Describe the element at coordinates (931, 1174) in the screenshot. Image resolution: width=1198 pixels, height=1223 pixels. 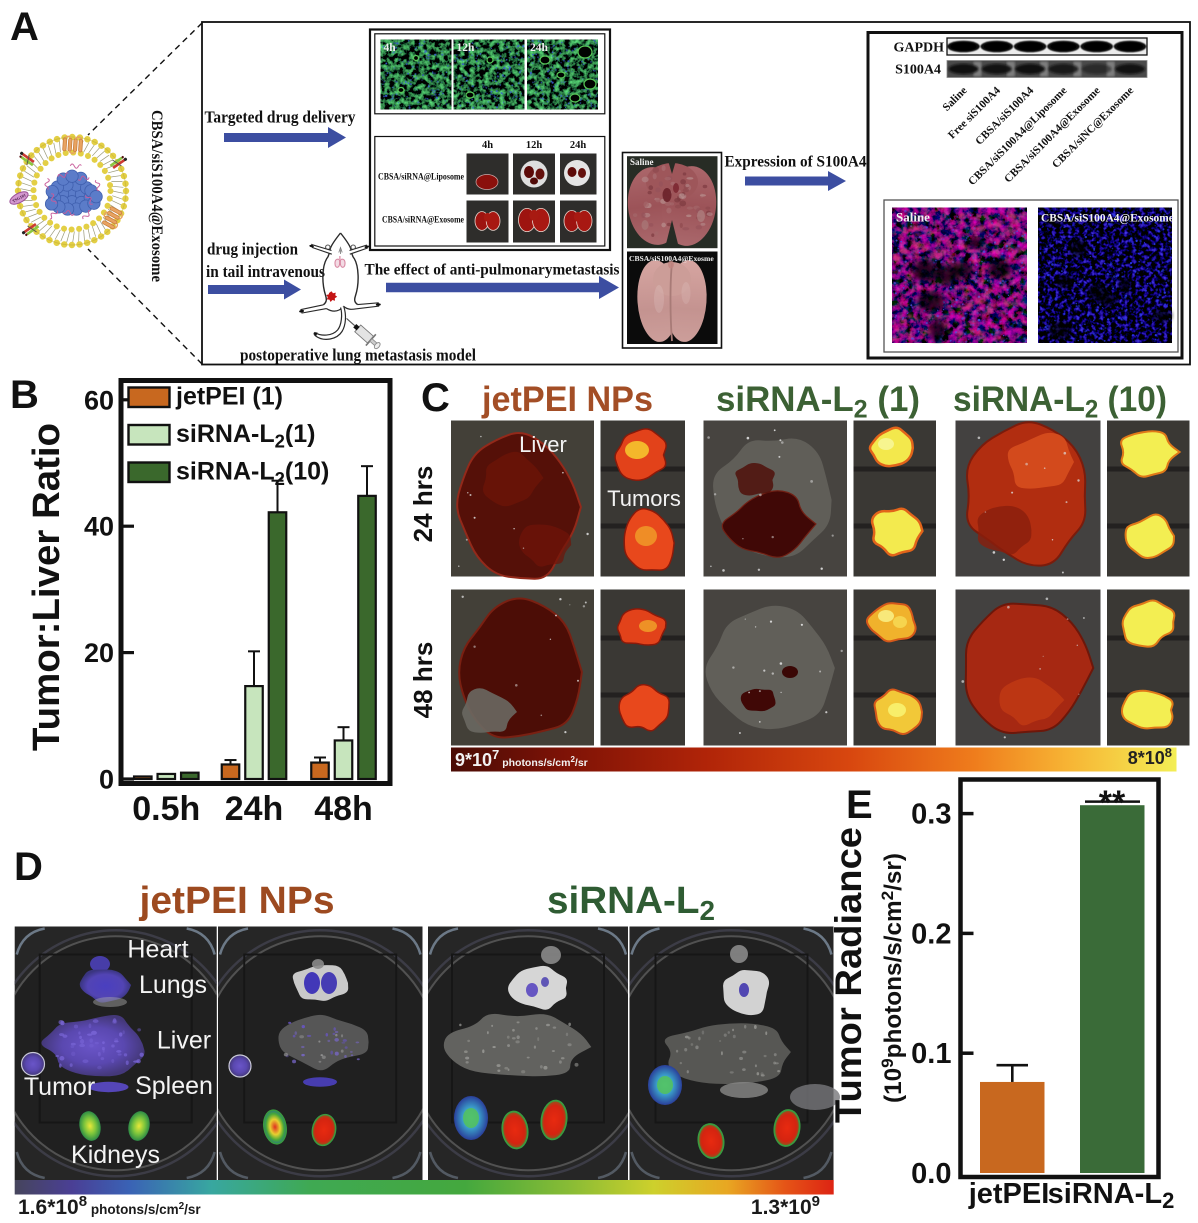
I see `svg-text: 0.0` at that location.